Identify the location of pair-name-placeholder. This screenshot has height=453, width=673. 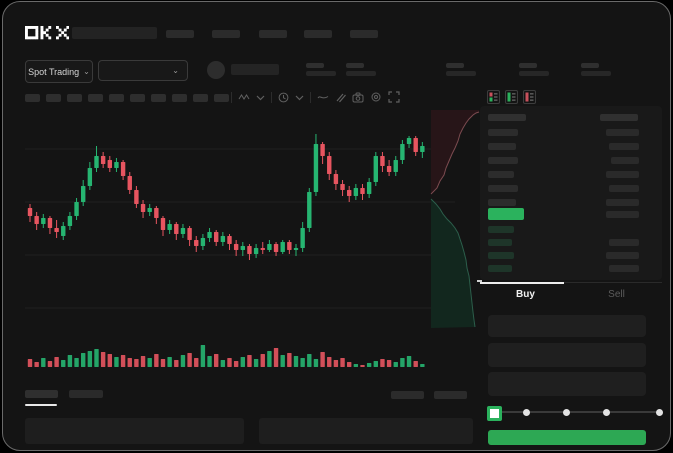
(255, 69).